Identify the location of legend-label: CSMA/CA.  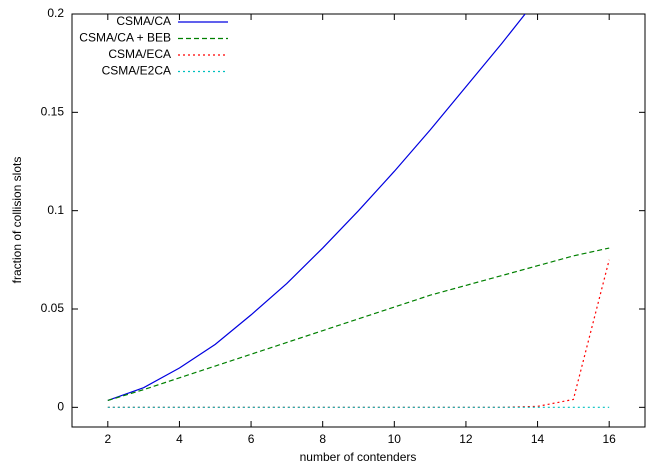
(143, 21).